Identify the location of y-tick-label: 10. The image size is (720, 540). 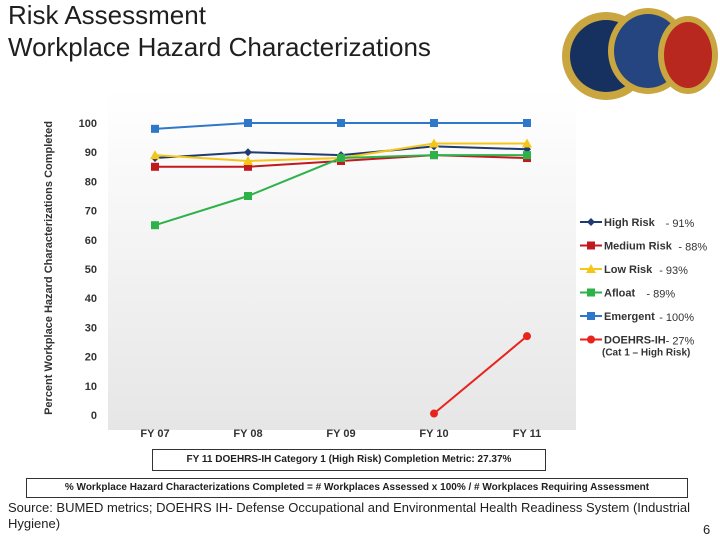
(91, 387).